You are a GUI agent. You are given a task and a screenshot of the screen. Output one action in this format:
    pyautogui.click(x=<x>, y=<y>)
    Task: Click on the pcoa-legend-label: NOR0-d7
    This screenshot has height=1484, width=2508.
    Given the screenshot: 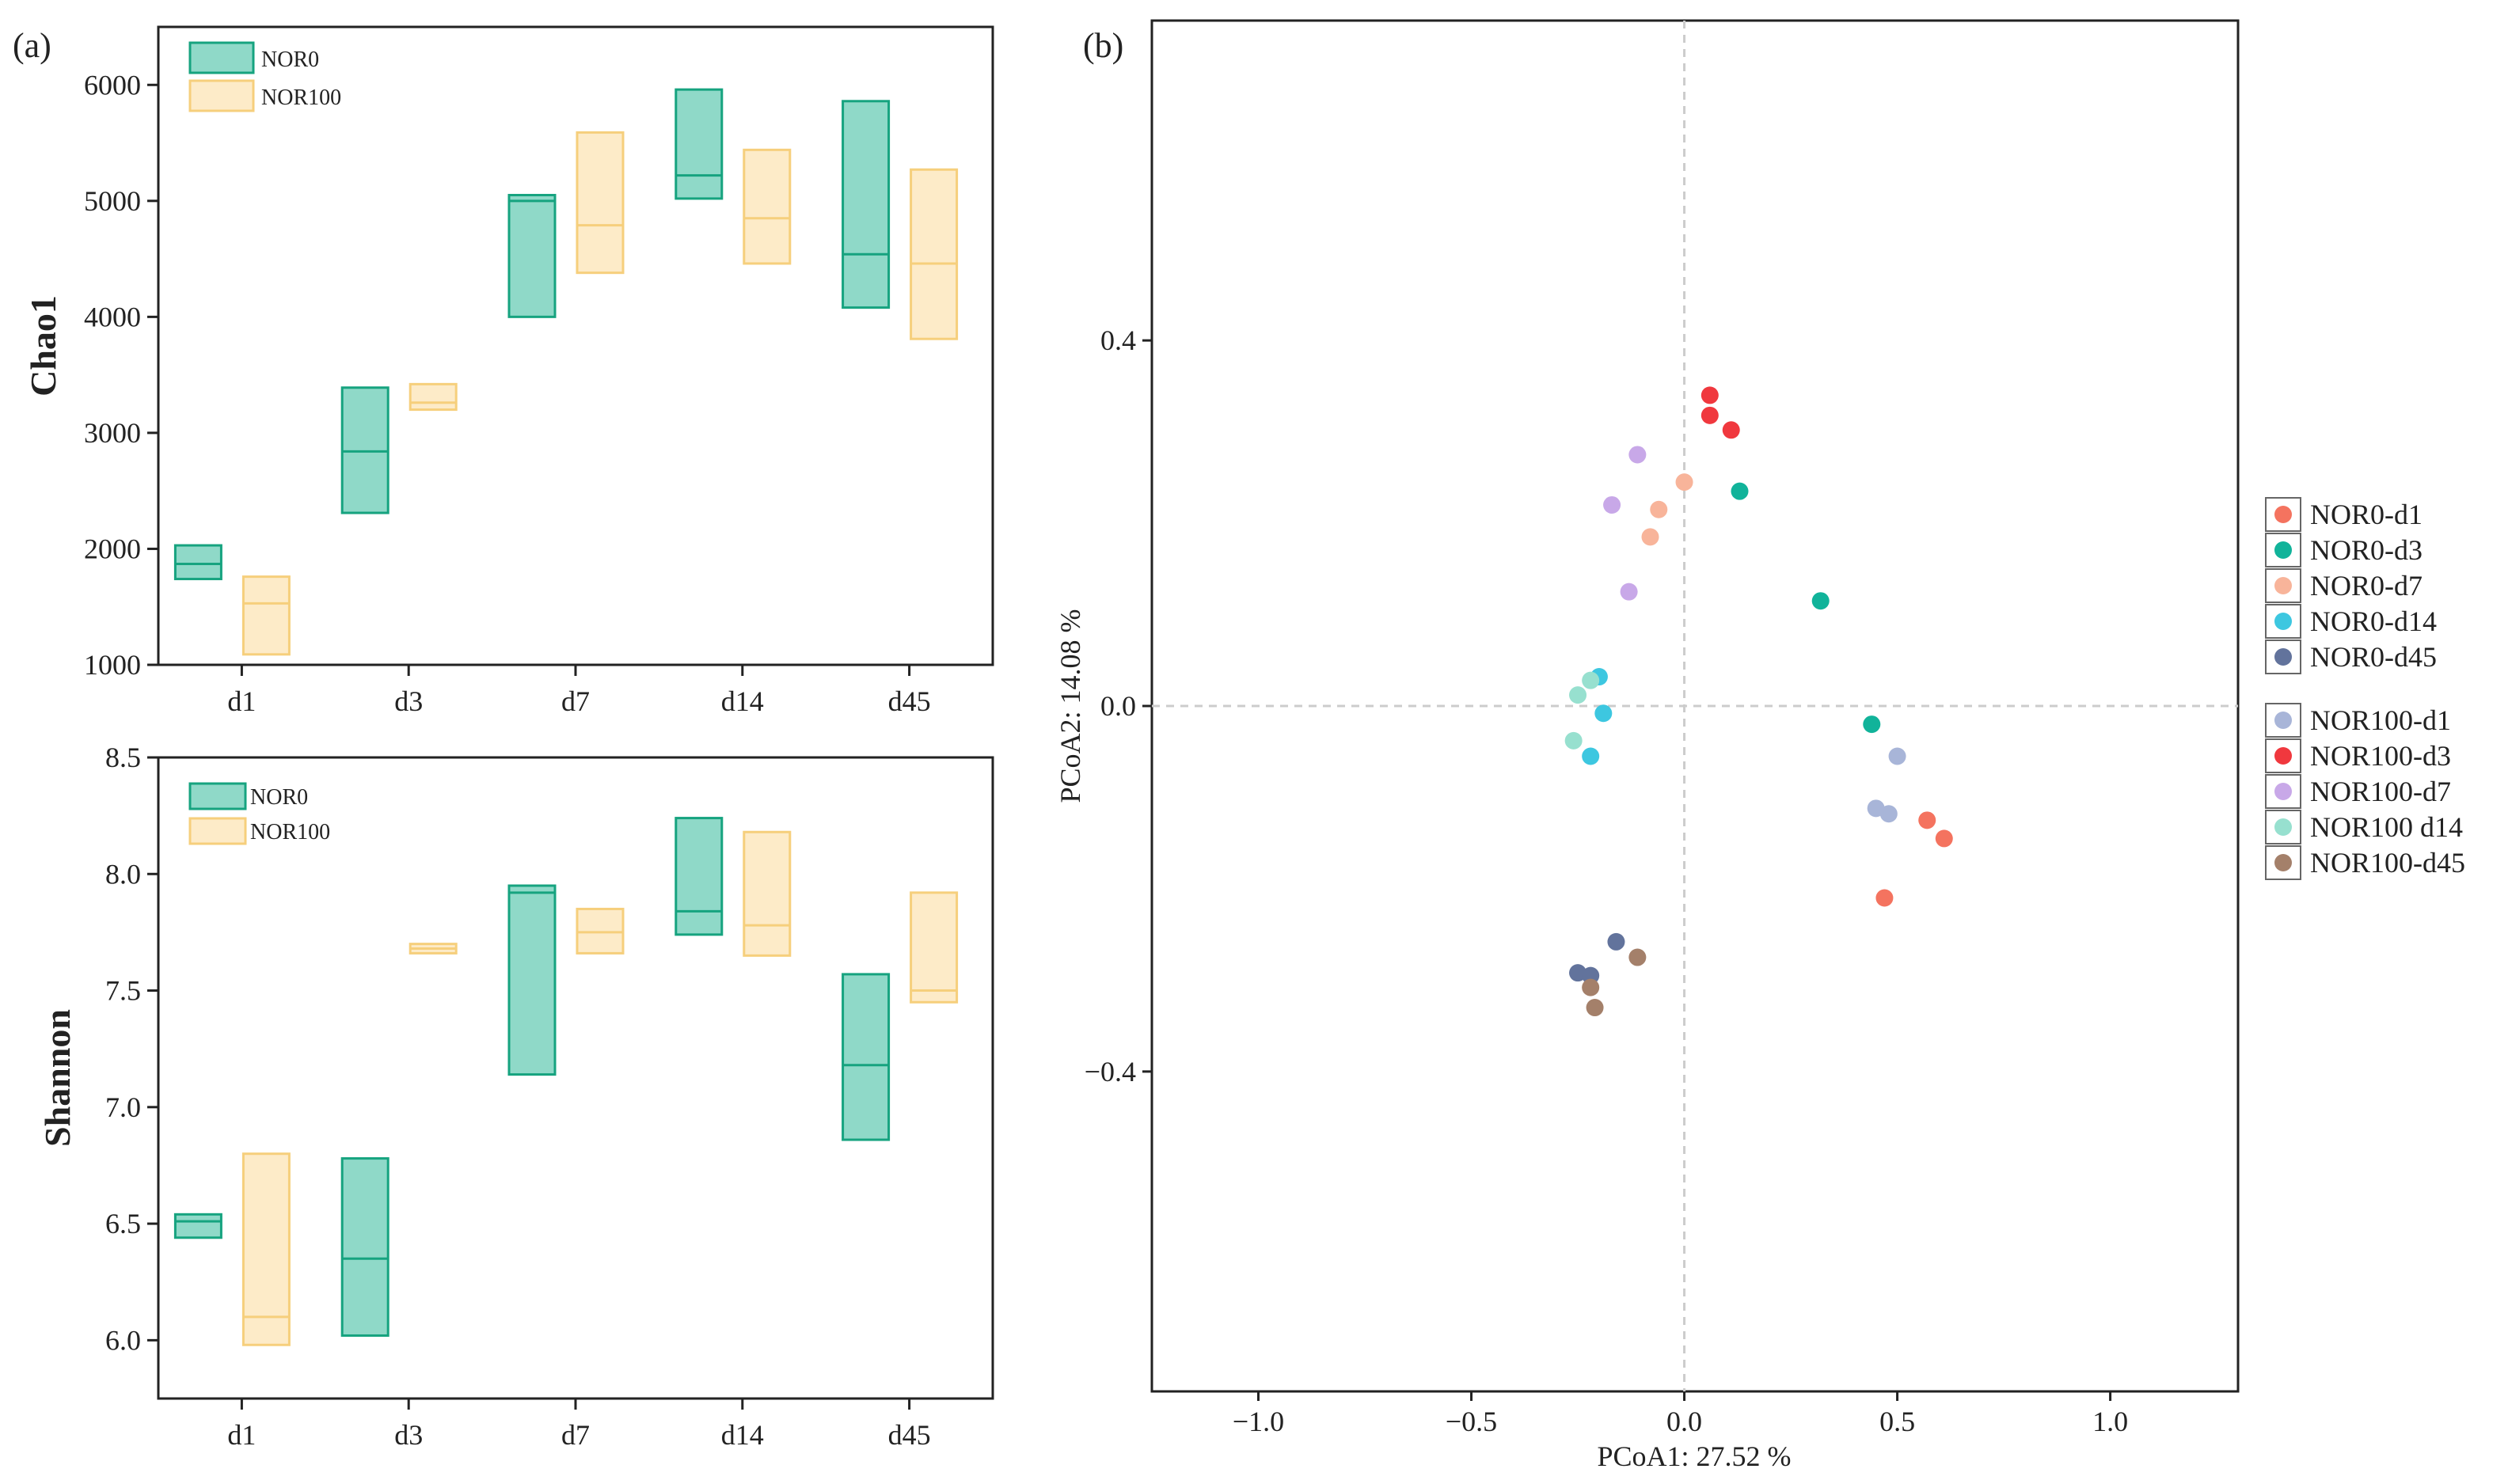 What is the action you would take?
    pyautogui.click(x=2366, y=586)
    